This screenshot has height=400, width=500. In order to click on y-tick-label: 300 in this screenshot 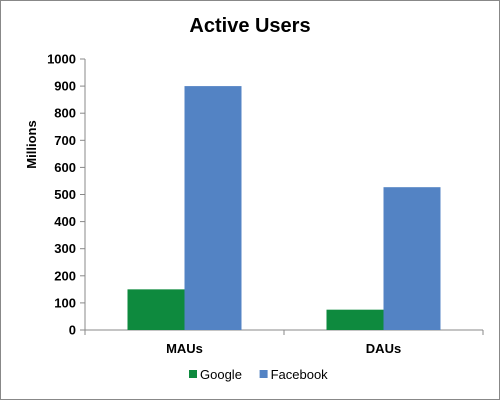, I will do `click(65, 248)`.